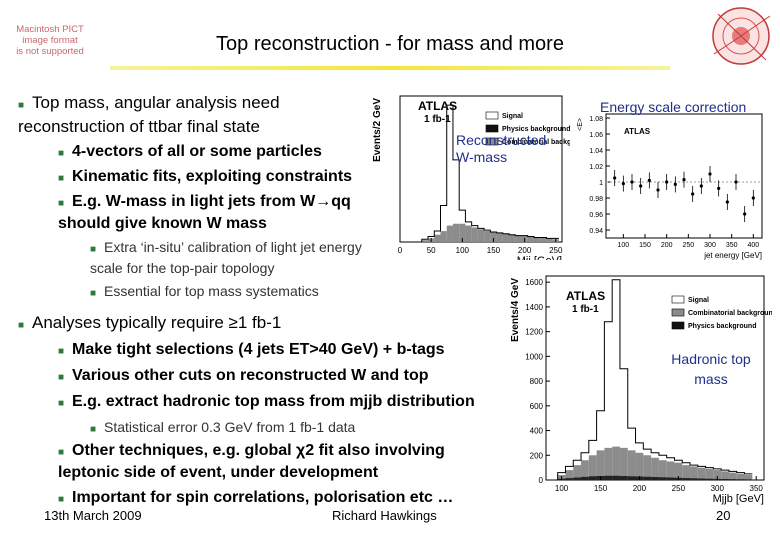 The width and height of the screenshot is (780, 540). I want to click on x-axis-label: jet energy [GeV], so click(732, 255).